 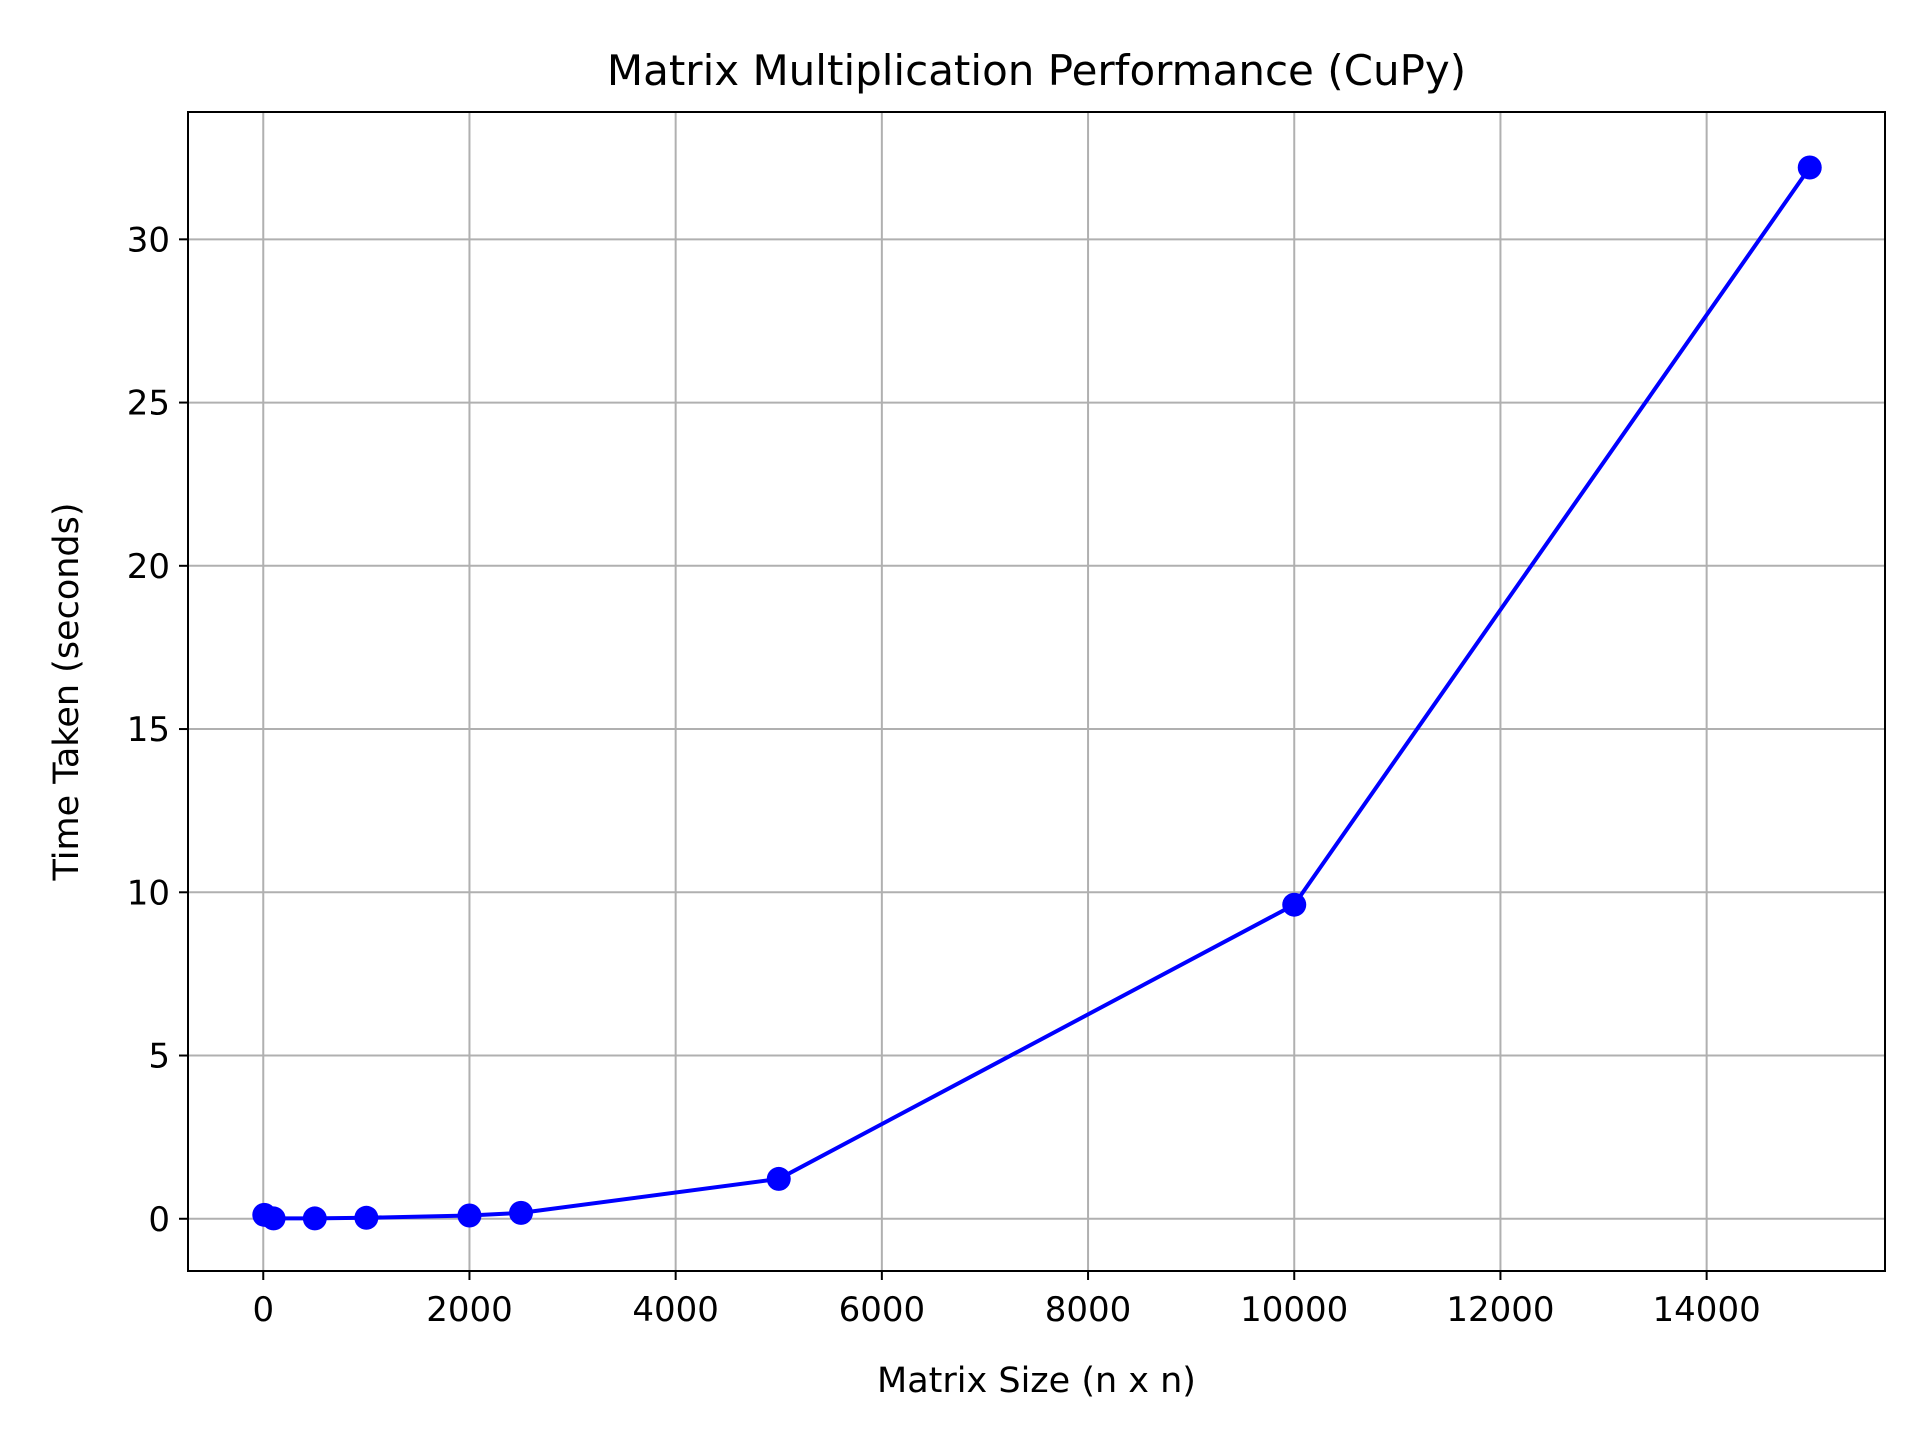 What do you see at coordinates (159, 1057) in the screenshot?
I see `y-tick-label: 5` at bounding box center [159, 1057].